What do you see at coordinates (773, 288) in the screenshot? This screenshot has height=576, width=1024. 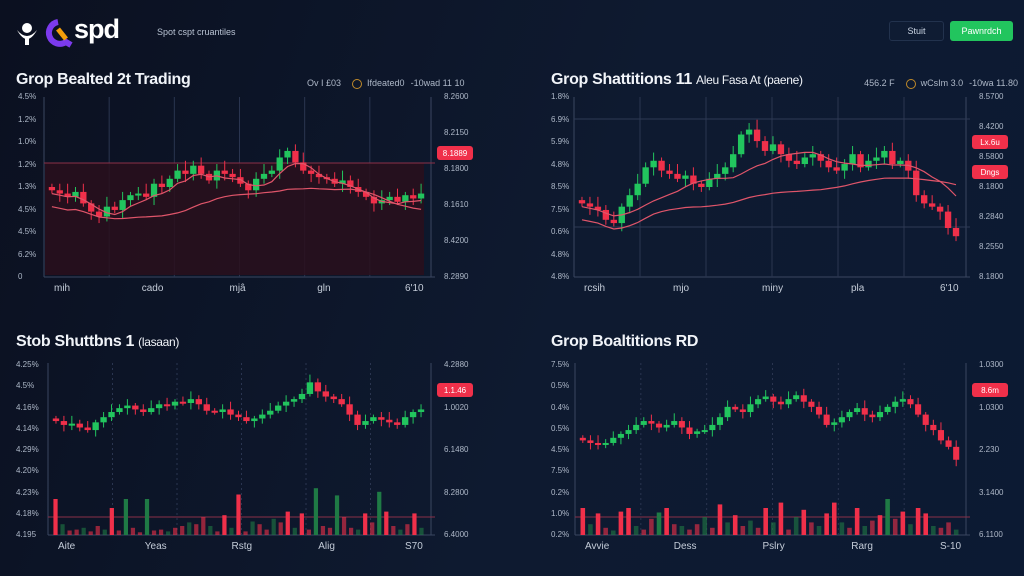 I see `x-axis-label: miny` at bounding box center [773, 288].